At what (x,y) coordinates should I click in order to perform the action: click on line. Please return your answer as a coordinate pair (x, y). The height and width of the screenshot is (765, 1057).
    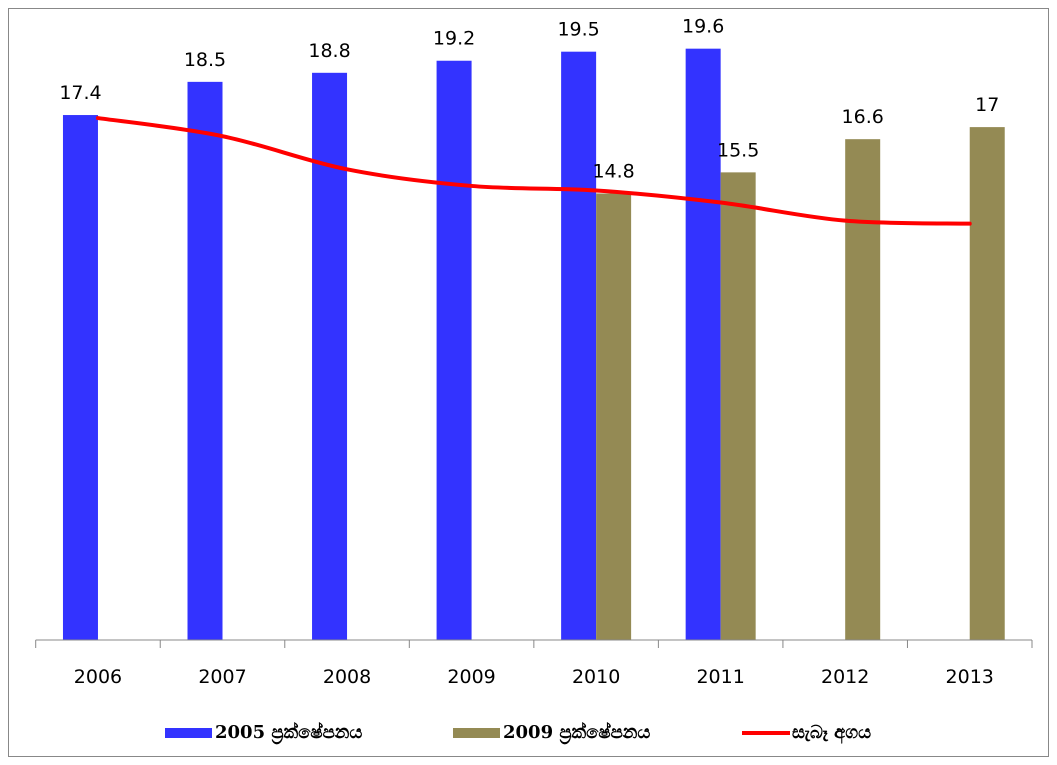
    Looking at the image, I should click on (533, 171).